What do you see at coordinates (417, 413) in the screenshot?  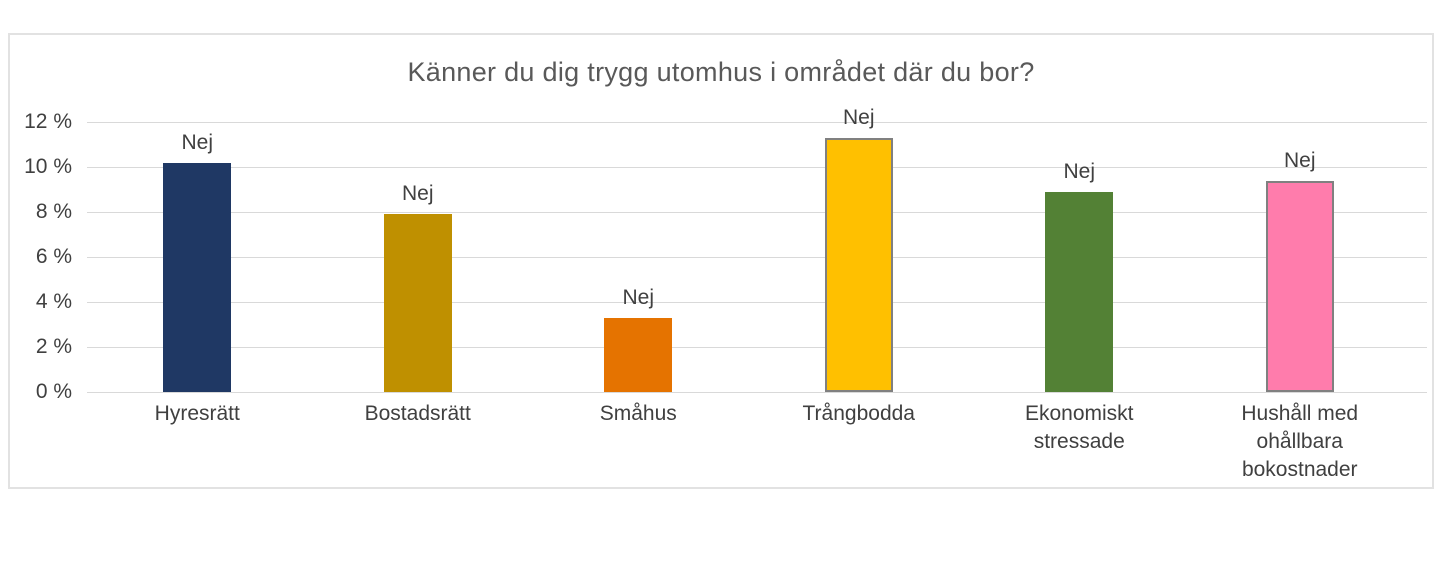 I see `x-axis-category-label: Bostadsrätt` at bounding box center [417, 413].